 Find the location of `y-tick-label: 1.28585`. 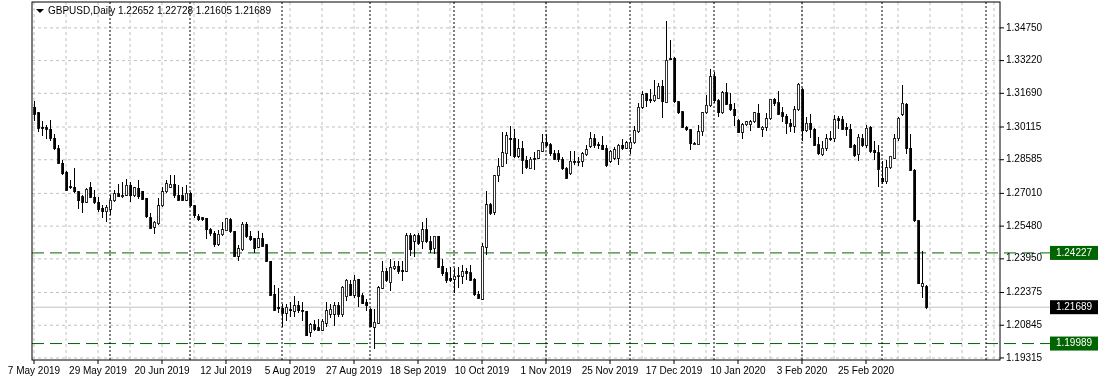

y-tick-label: 1.28585 is located at coordinates (1024, 159).